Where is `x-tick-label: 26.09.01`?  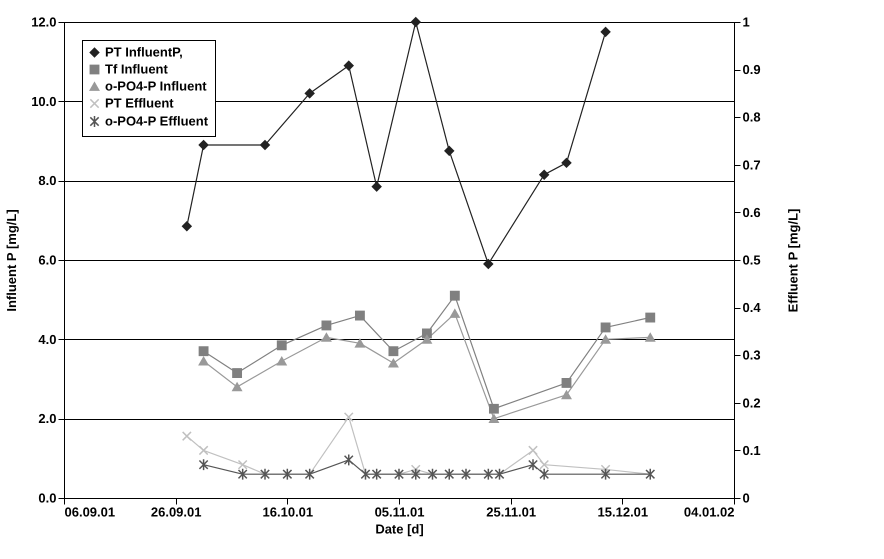
x-tick-label: 26.09.01 is located at coordinates (176, 512).